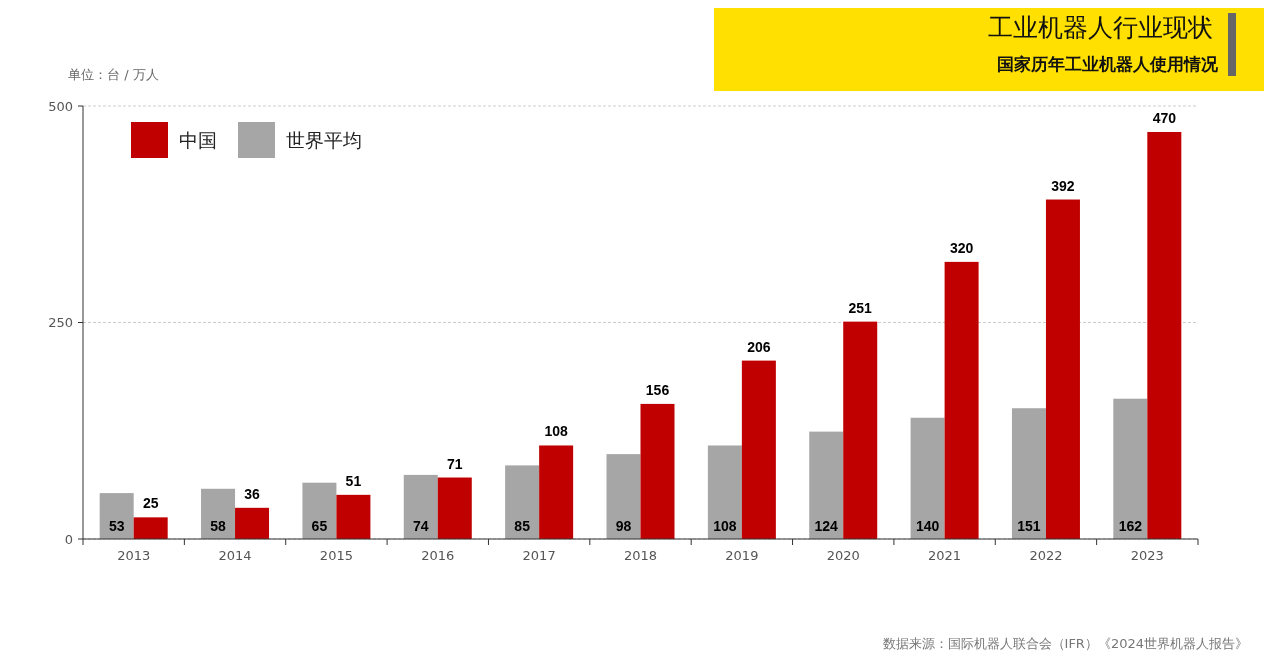 The image size is (1272, 660). What do you see at coordinates (319, 526) in the screenshot?
I see `data-label: 65` at bounding box center [319, 526].